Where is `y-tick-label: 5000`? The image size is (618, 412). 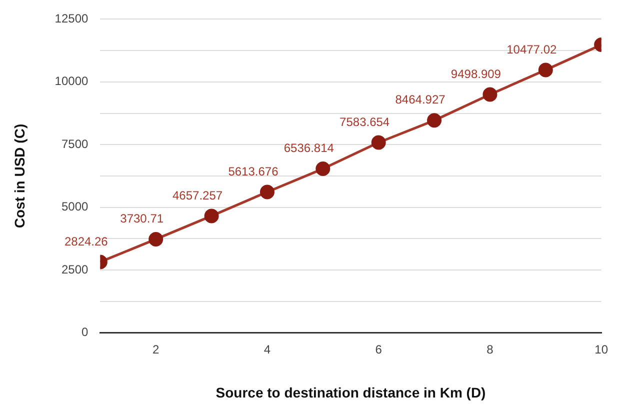
y-tick-label: 5000 is located at coordinates (74, 207).